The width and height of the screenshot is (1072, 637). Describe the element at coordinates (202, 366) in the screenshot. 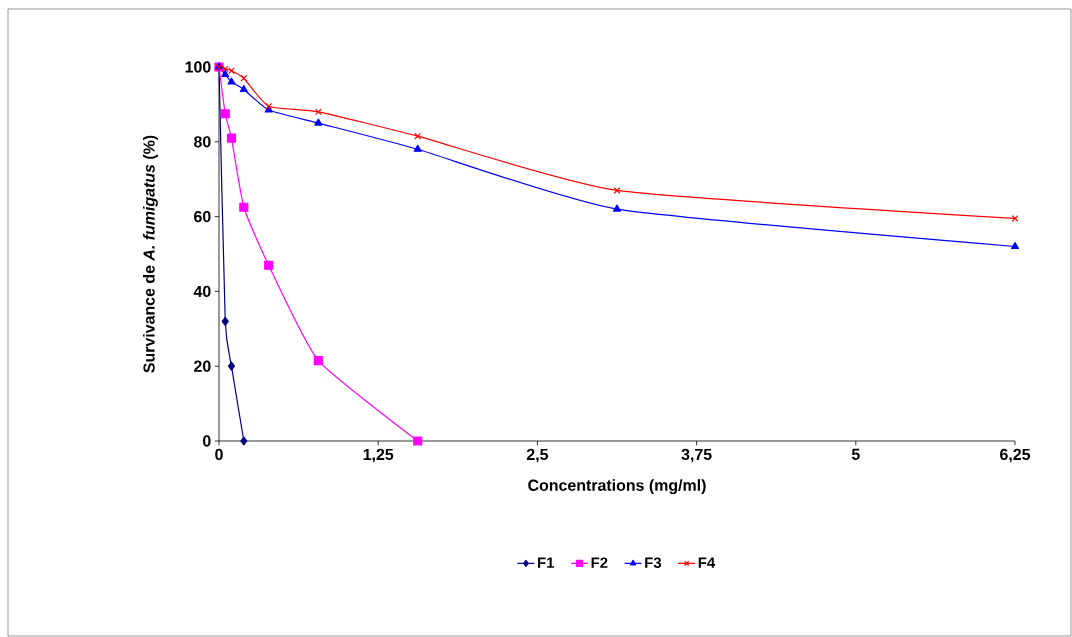

I see `y-tick-label: 20` at that location.